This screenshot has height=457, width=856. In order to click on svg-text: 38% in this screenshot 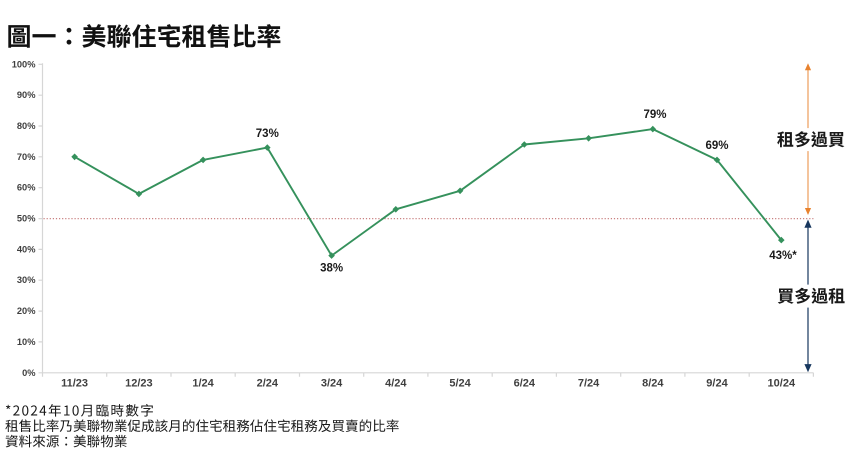, I will do `click(331, 269)`.